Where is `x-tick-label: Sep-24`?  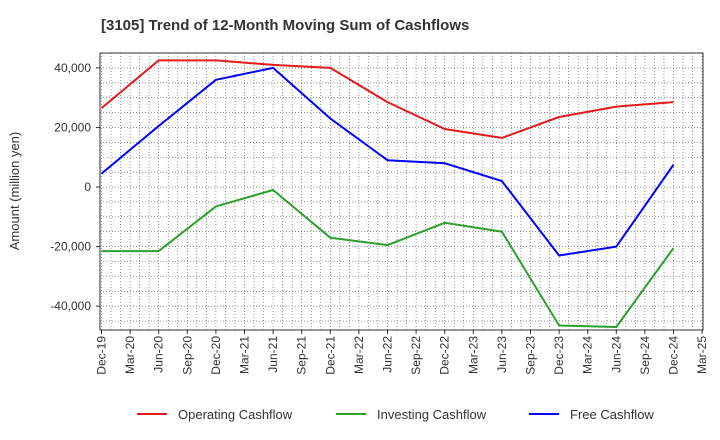
x-tick-label: Sep-24 is located at coordinates (645, 355).